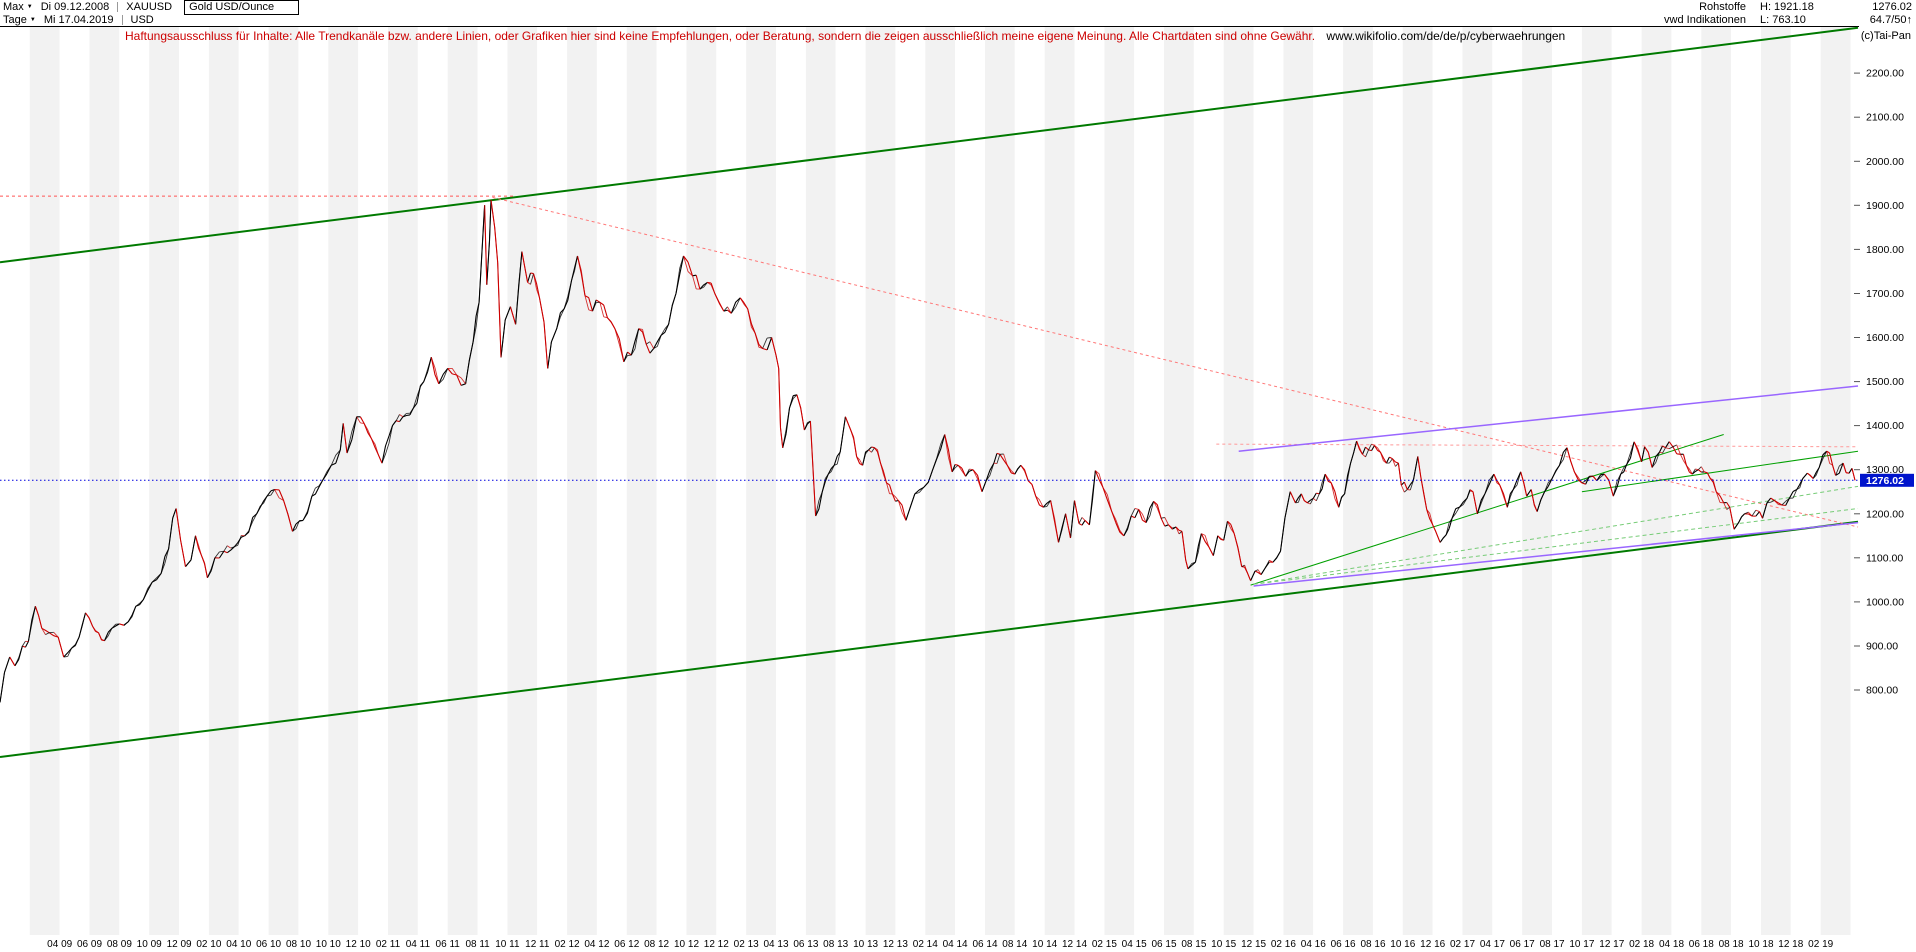 Image resolution: width=1916 pixels, height=952 pixels. What do you see at coordinates (1283, 944) in the screenshot?
I see `x-axis-label: 02 16` at bounding box center [1283, 944].